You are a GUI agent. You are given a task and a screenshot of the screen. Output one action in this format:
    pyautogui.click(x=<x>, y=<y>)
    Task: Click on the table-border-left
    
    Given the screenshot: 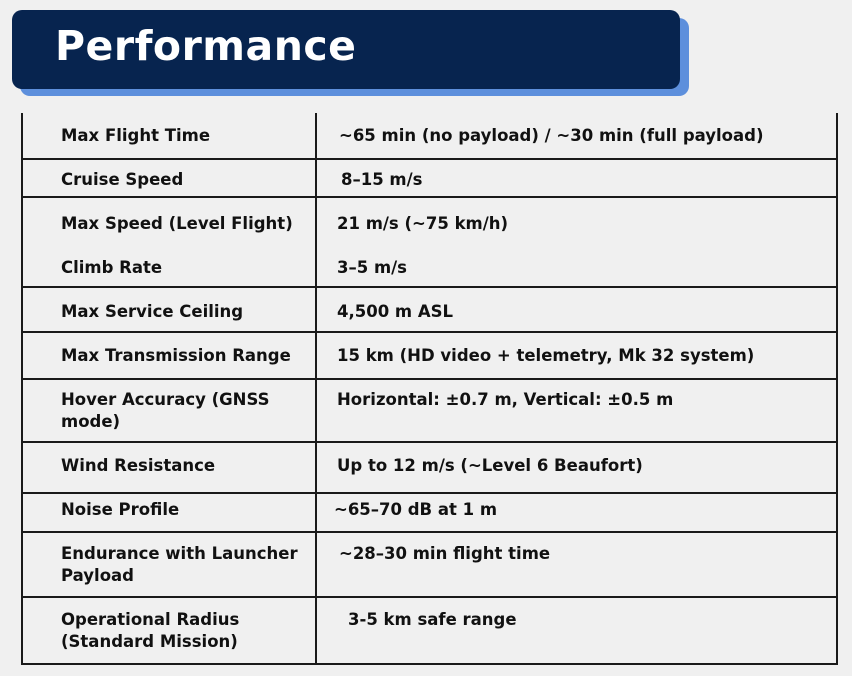 What is the action you would take?
    pyautogui.click(x=22, y=389)
    